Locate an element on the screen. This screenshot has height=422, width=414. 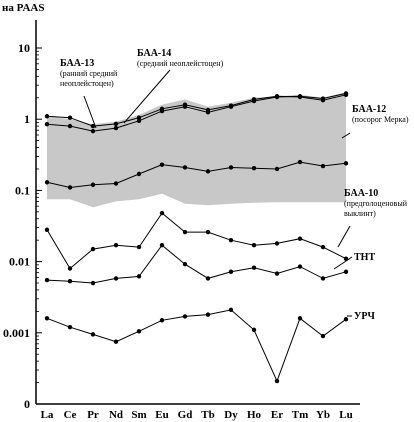
leader-line-baa13 is located at coordinates (90, 112).